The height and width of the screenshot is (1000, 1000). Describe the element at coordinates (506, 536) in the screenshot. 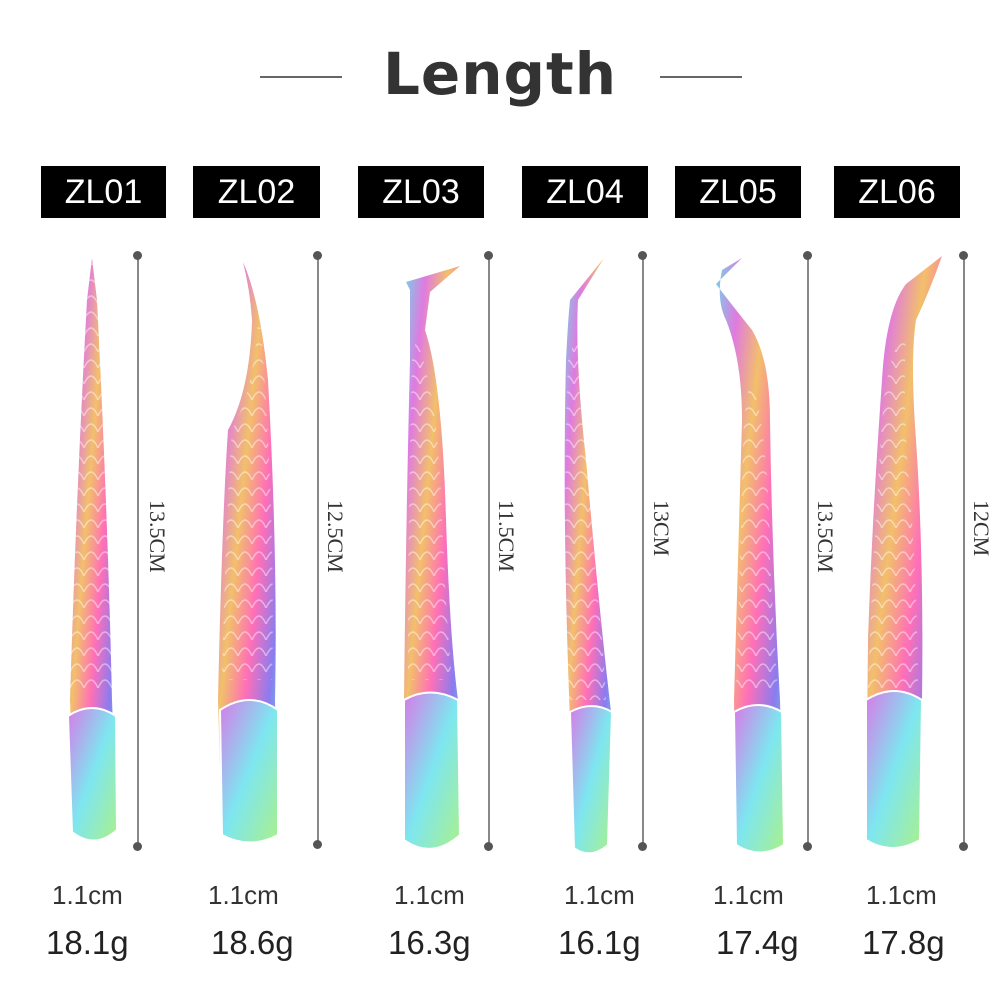

I see `length-value-3: 11.5CM` at that location.